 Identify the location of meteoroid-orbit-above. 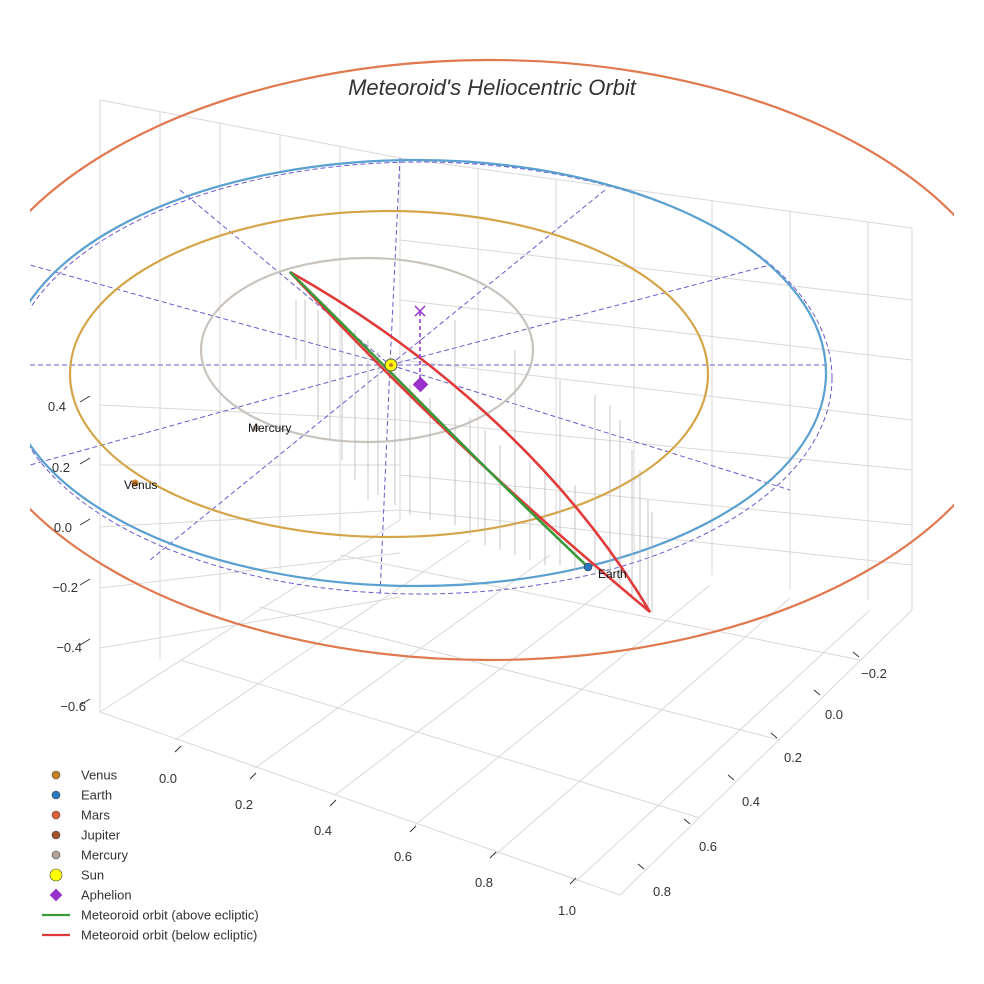
(439, 419).